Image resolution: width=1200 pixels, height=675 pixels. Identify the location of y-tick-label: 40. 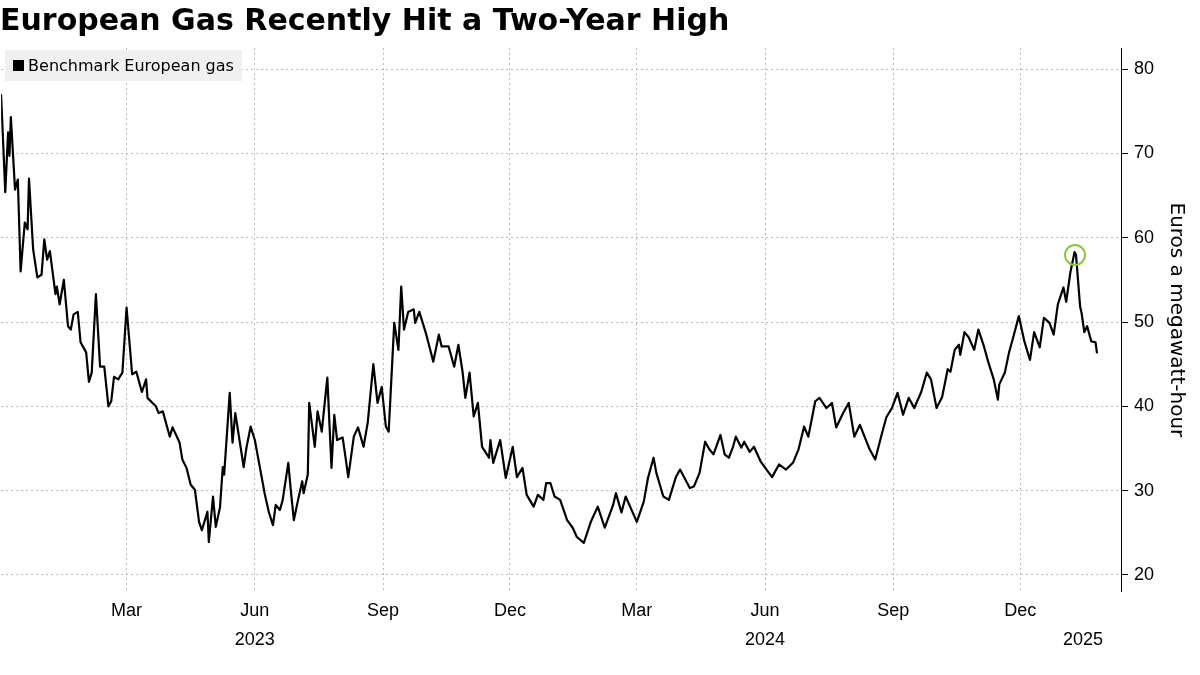
(1144, 405).